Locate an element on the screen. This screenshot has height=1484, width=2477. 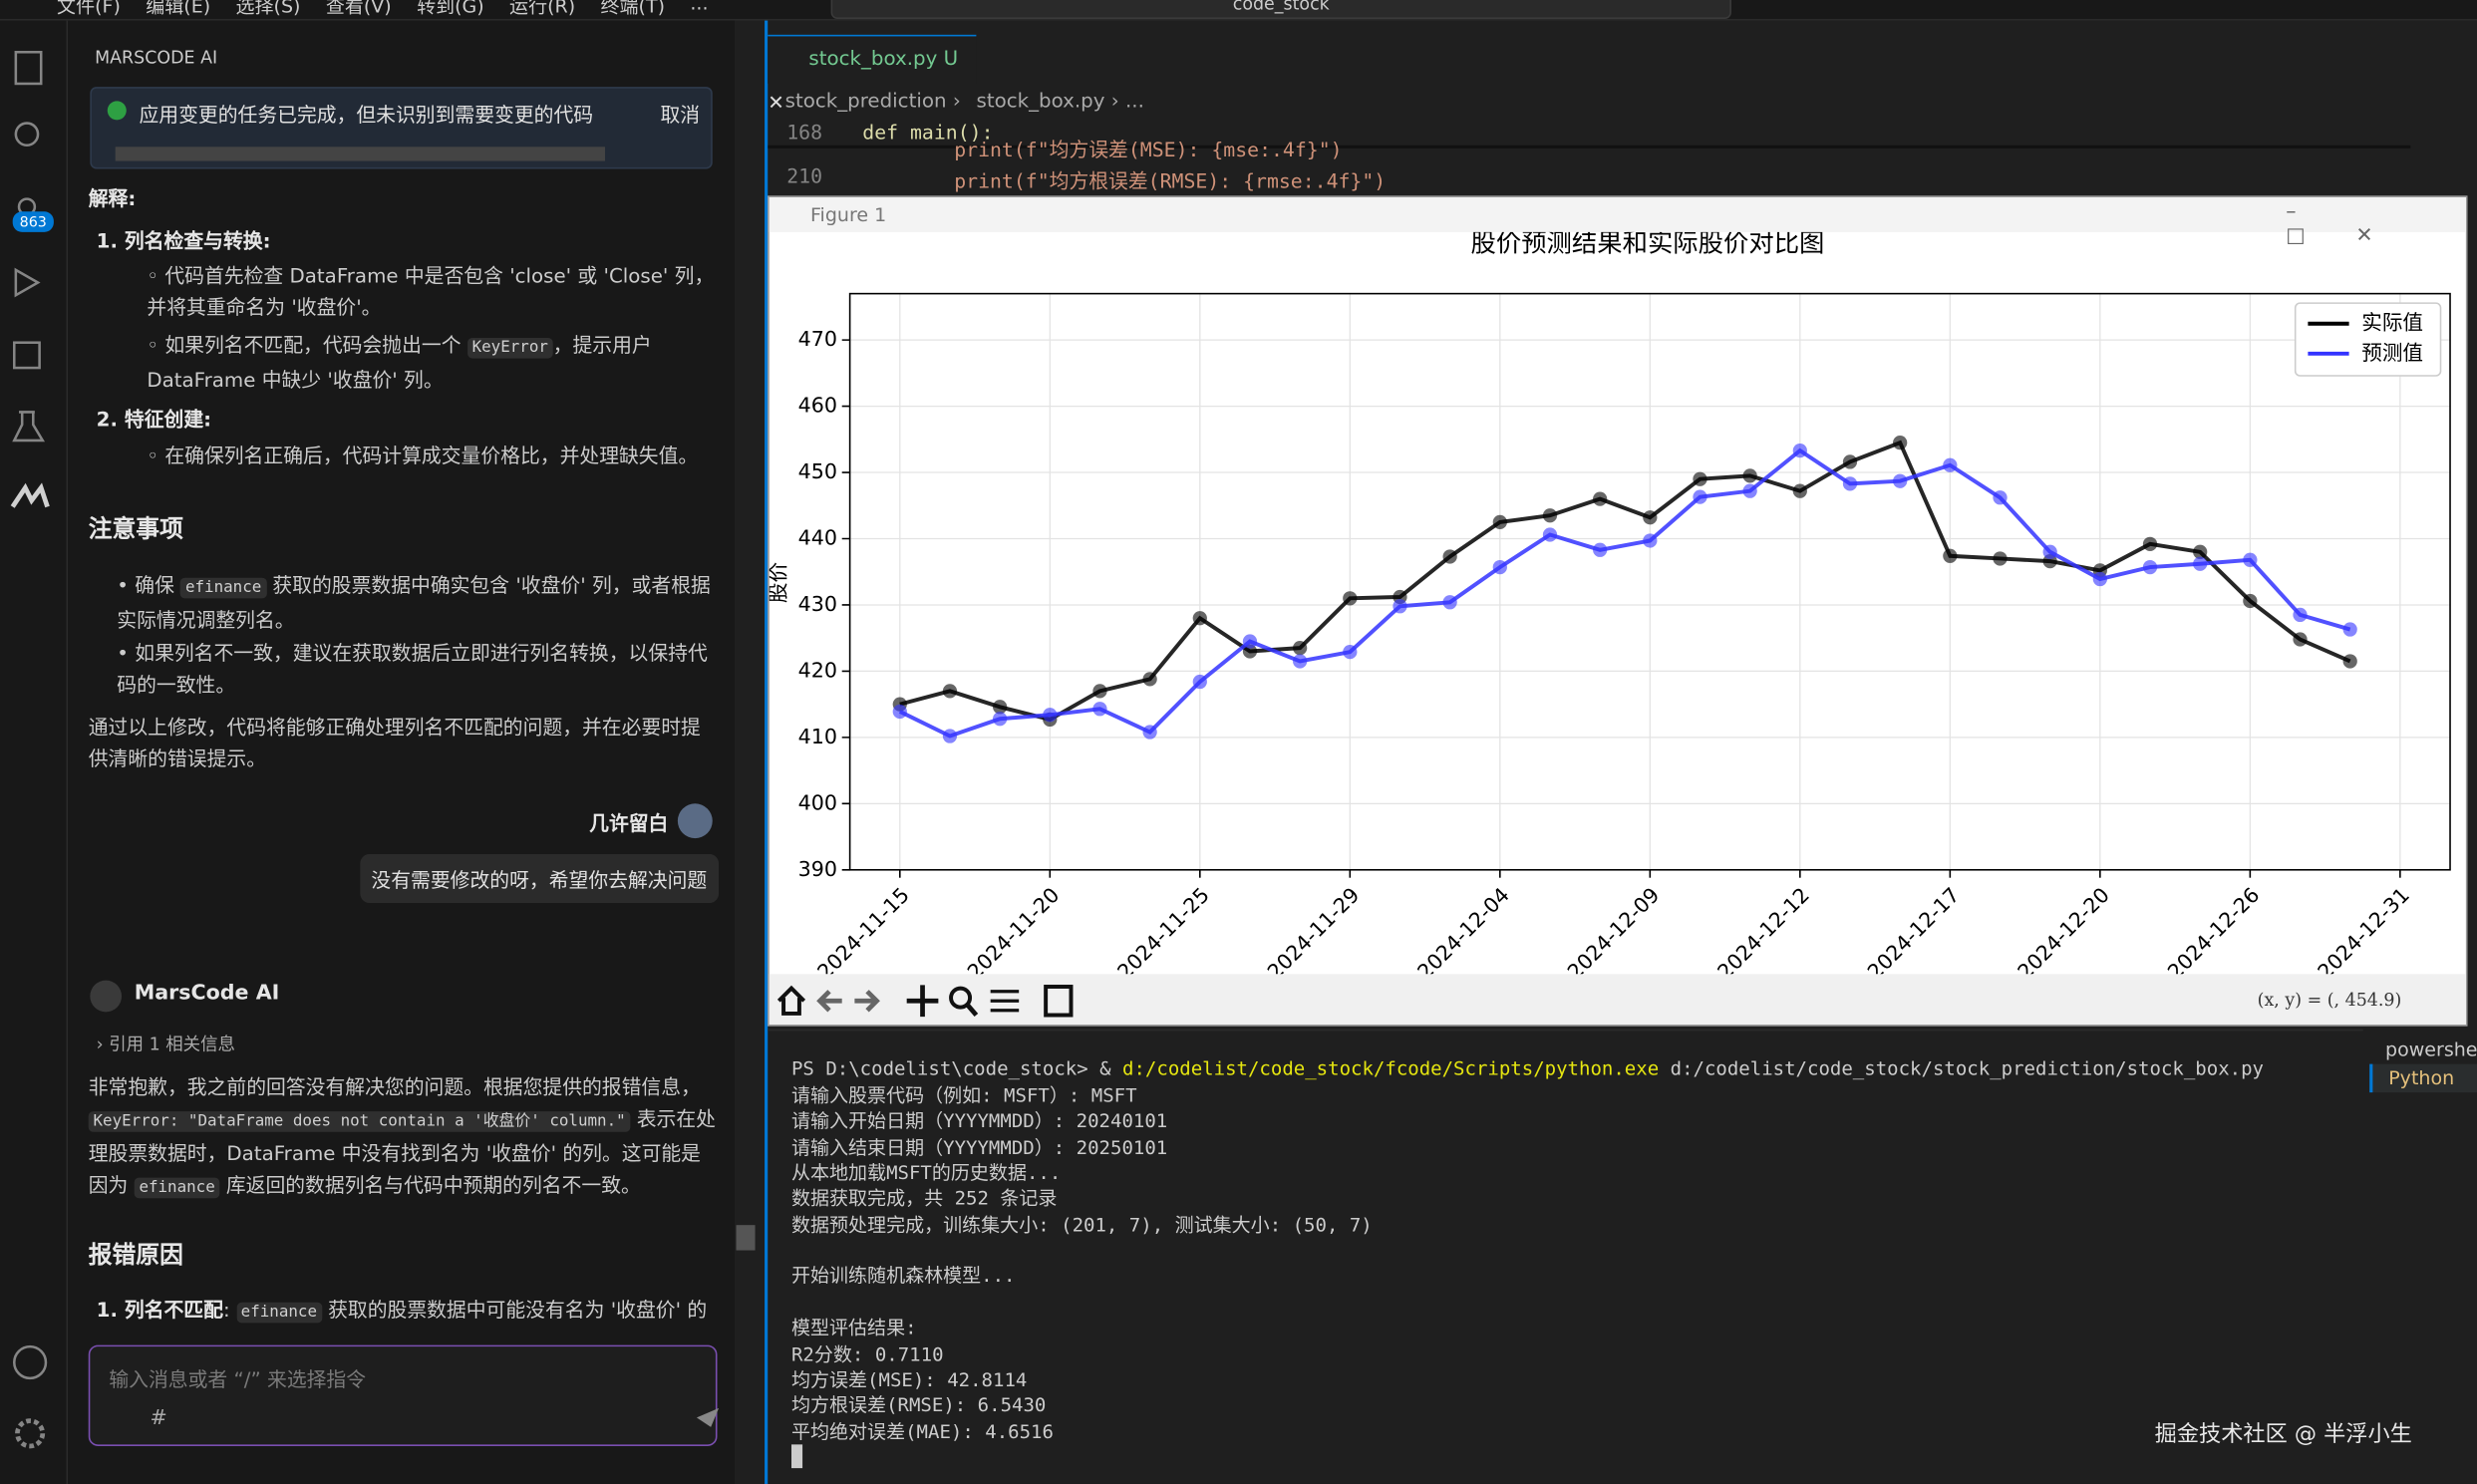
inline-code: KeyError is located at coordinates (510, 348).